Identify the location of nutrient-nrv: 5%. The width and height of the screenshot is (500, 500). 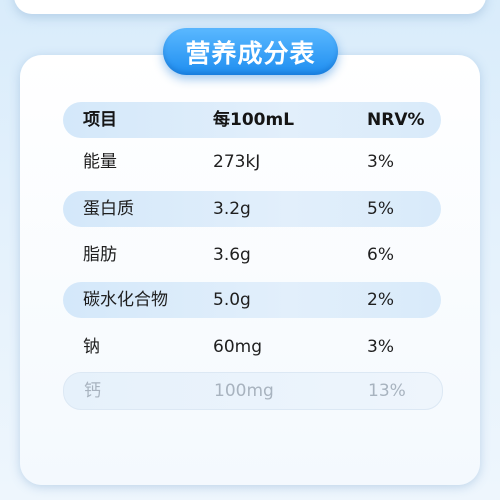
(380, 209).